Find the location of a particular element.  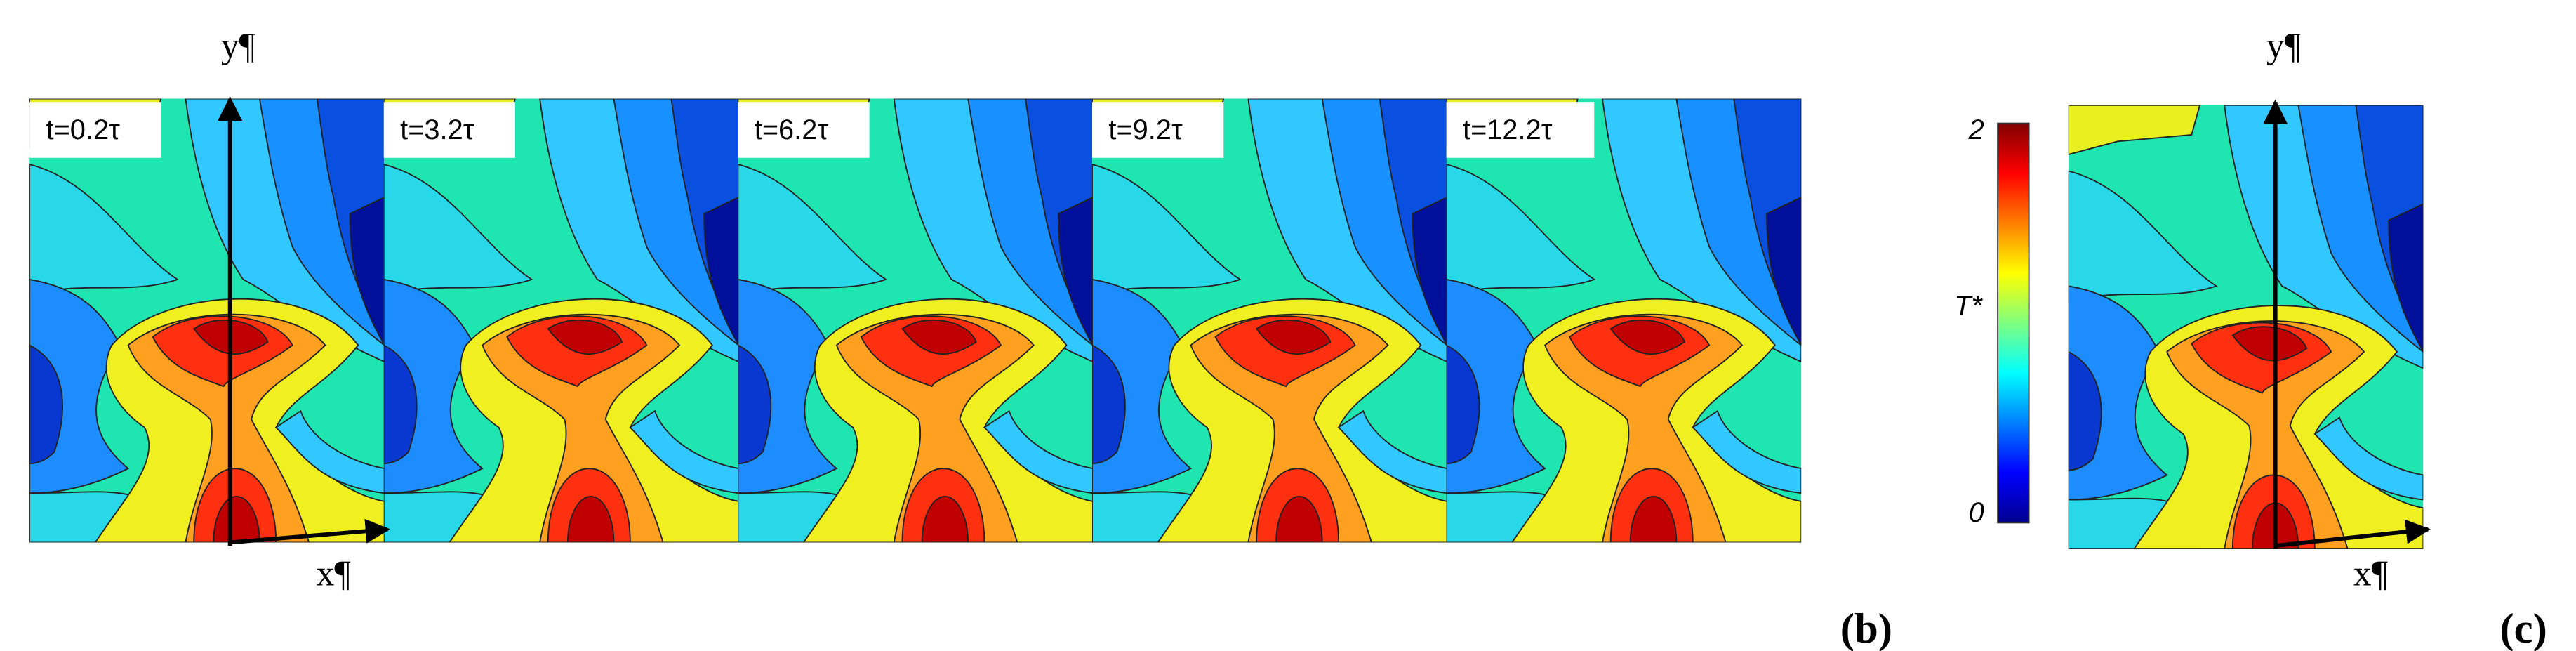

panel-tag: (c) is located at coordinates (2523, 628).